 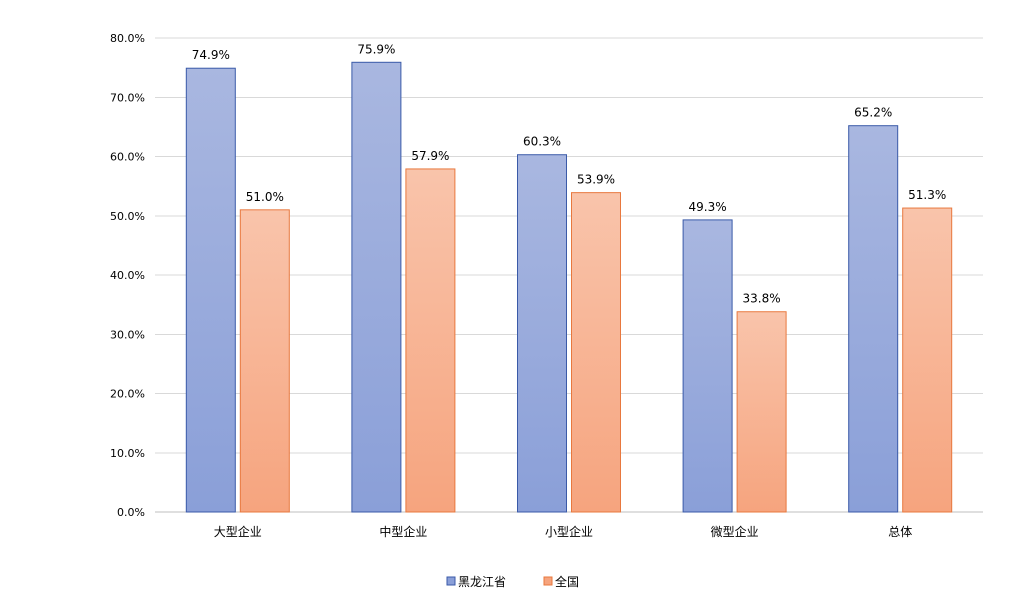 What do you see at coordinates (567, 581) in the screenshot?
I see `legend-label: 全国` at bounding box center [567, 581].